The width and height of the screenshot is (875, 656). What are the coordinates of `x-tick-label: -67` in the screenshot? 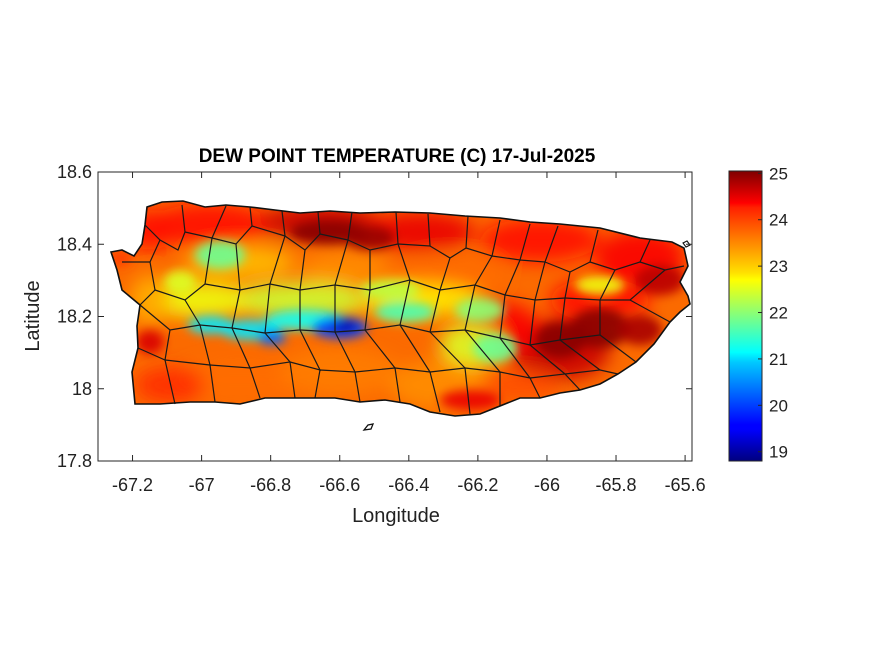 It's located at (202, 485).